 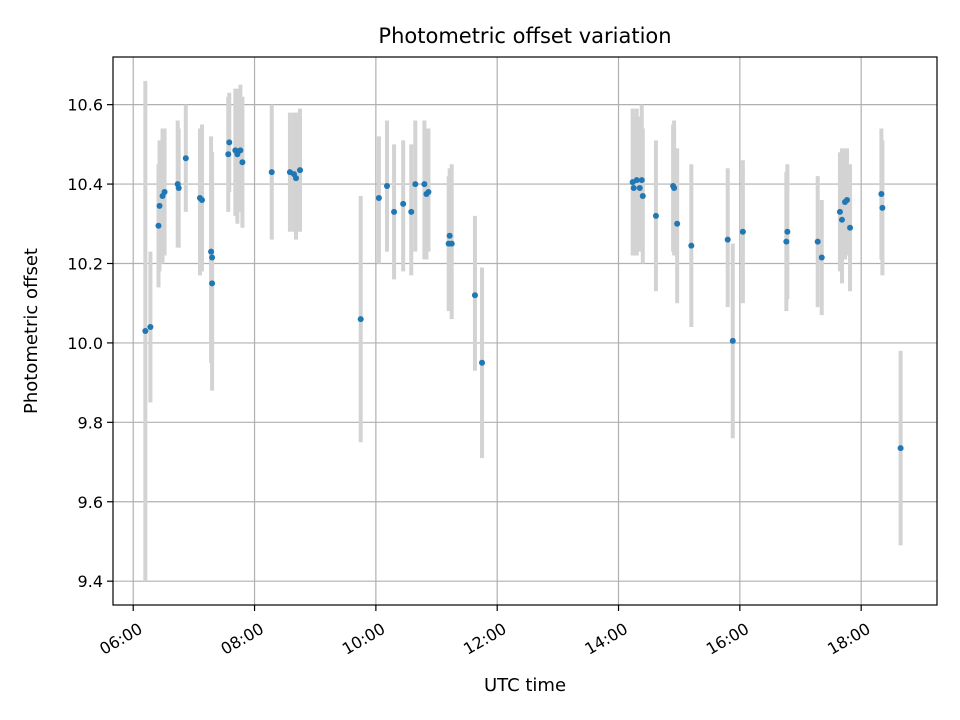 I want to click on x-tick-label: 10:00, so click(x=363, y=639).